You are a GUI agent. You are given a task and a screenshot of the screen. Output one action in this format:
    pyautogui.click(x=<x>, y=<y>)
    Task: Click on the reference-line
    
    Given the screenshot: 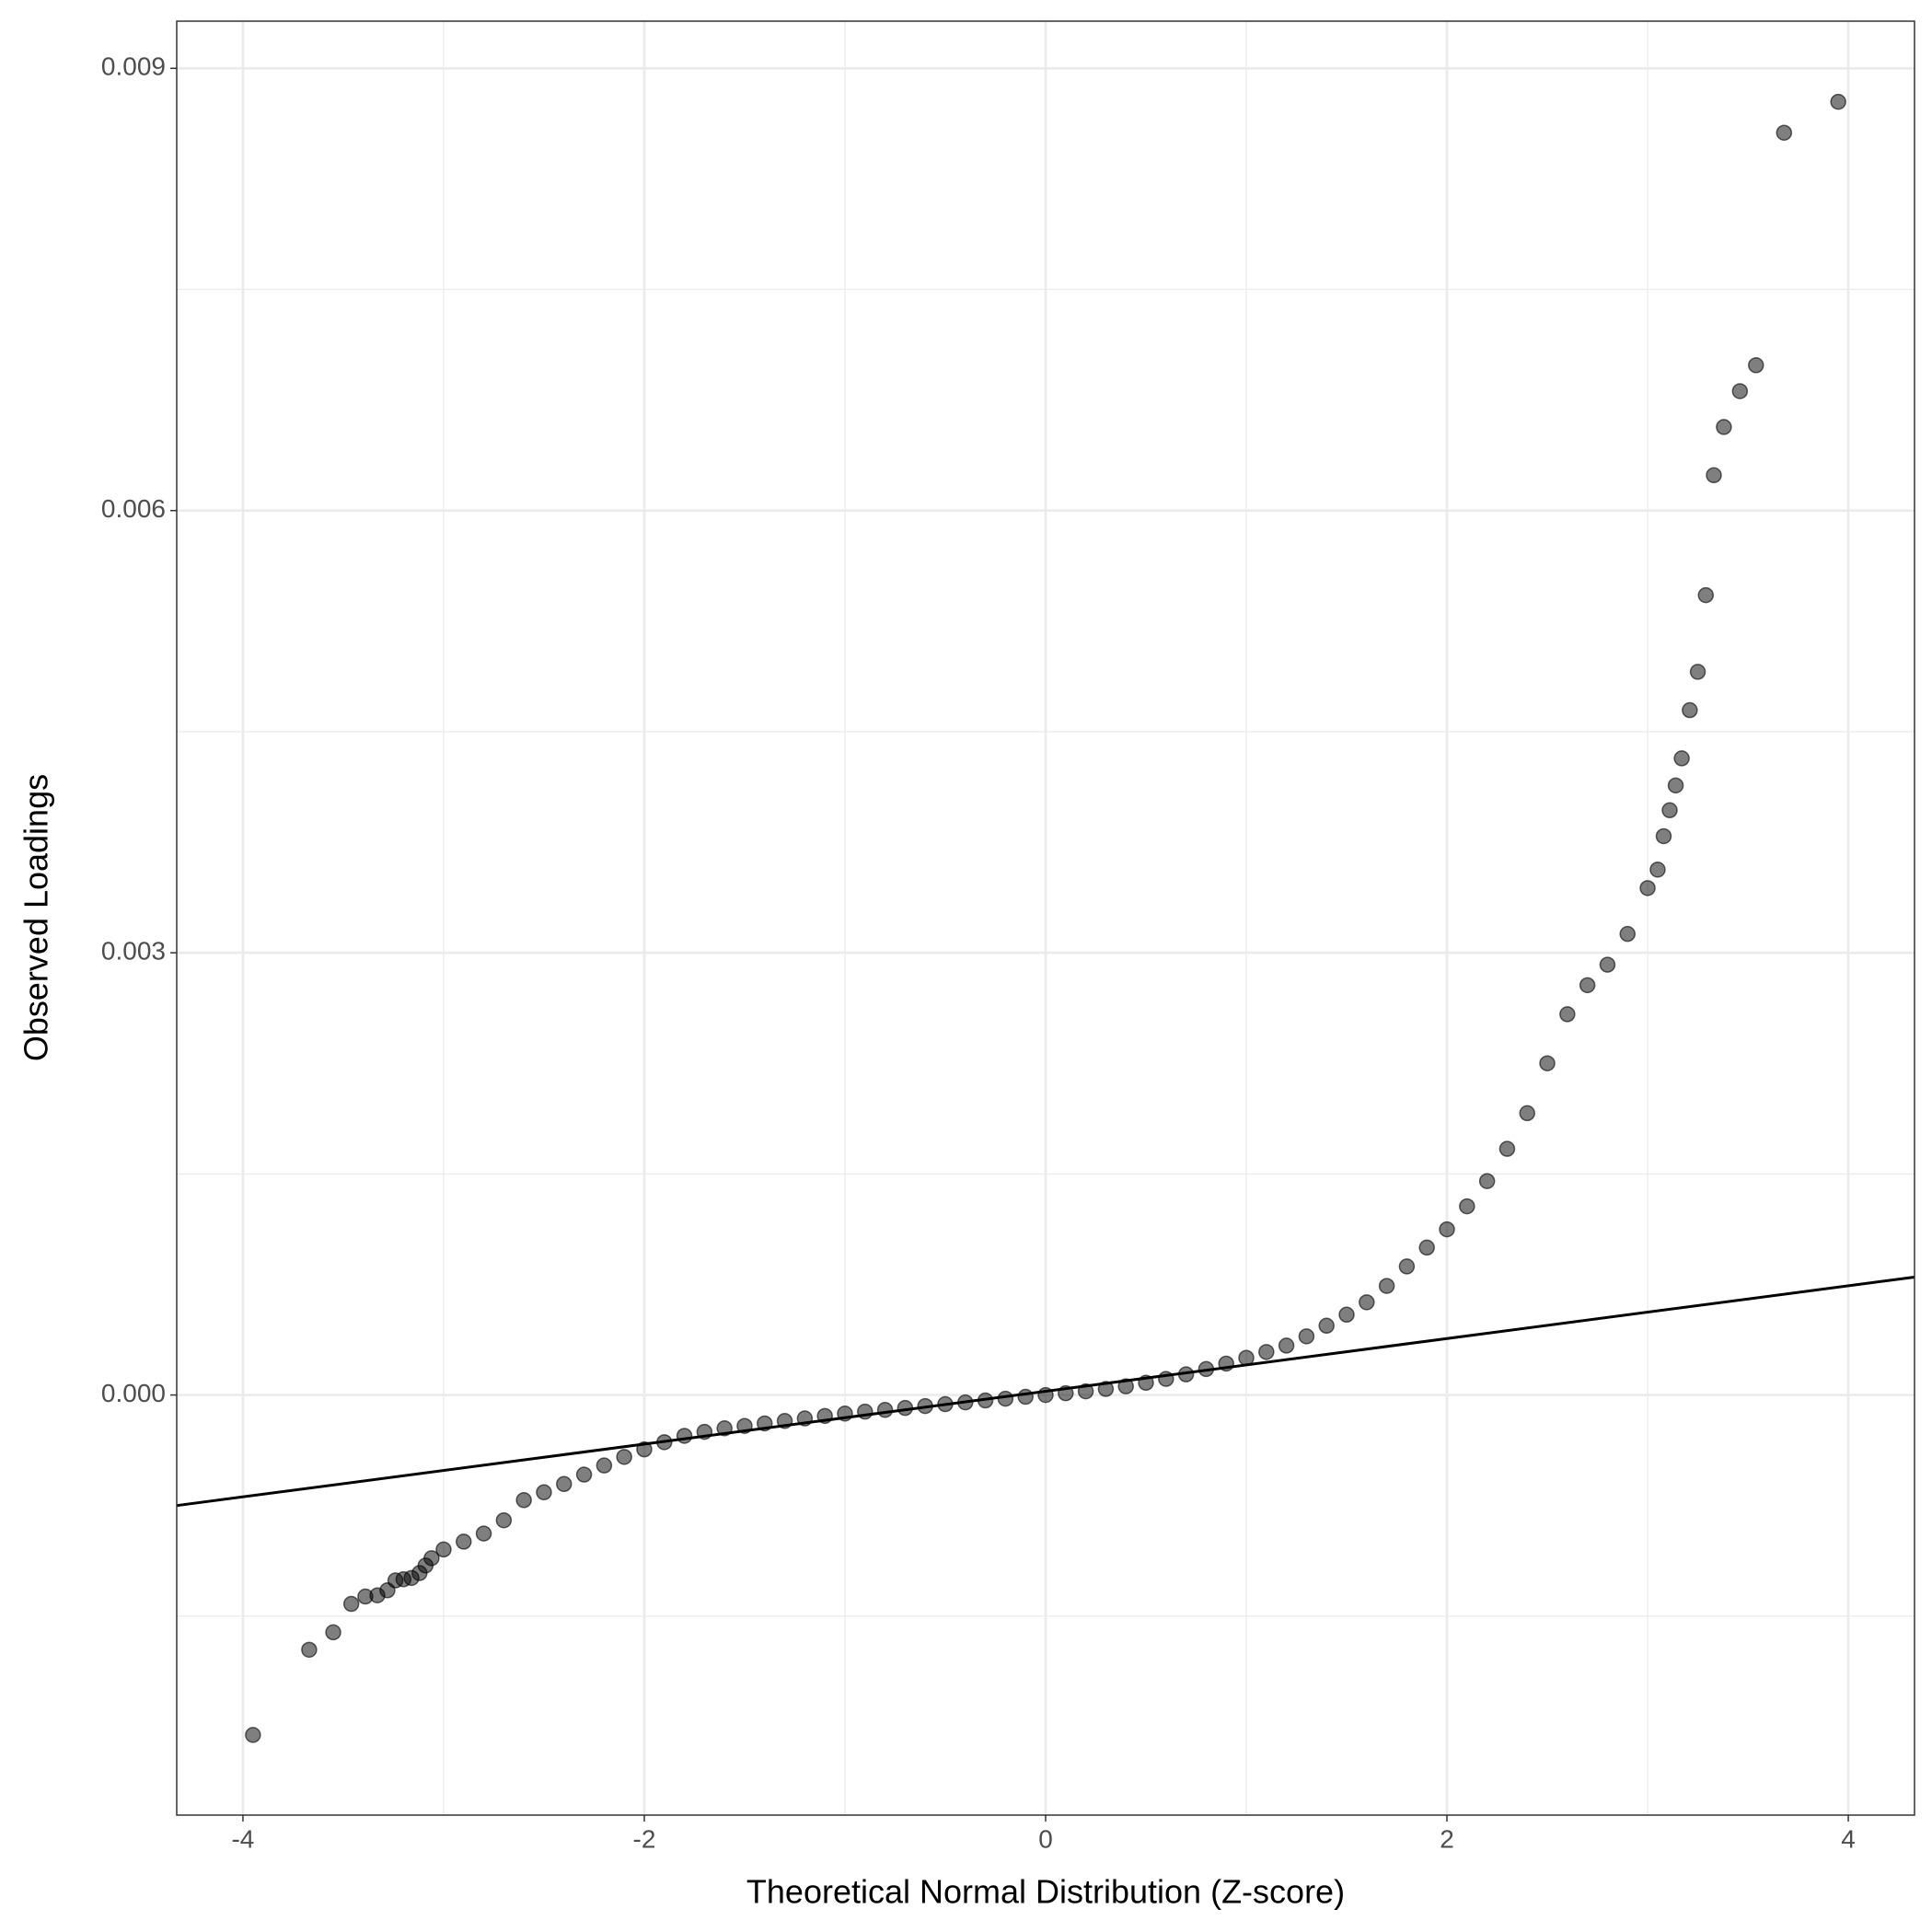 What is the action you would take?
    pyautogui.click(x=1046, y=1392)
    